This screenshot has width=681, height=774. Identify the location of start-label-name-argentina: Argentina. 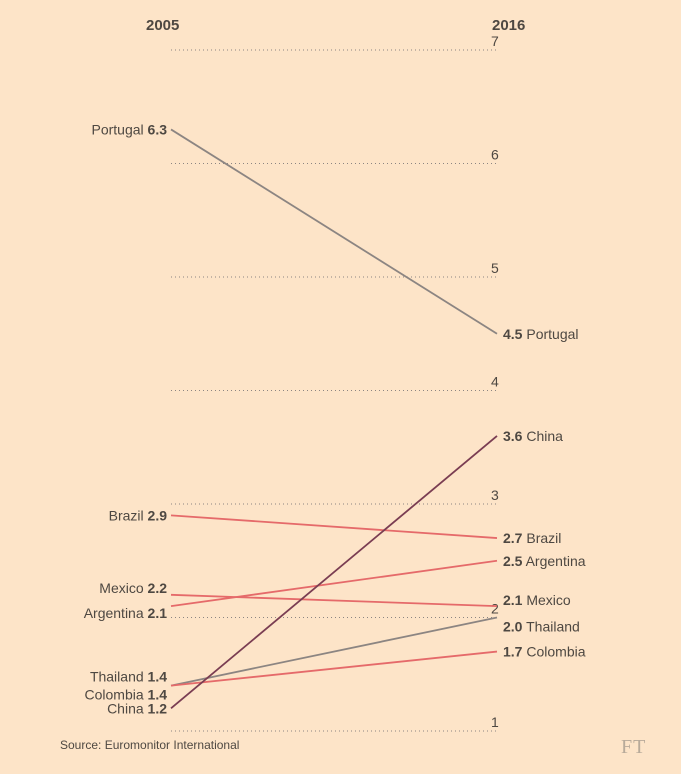
(116, 613).